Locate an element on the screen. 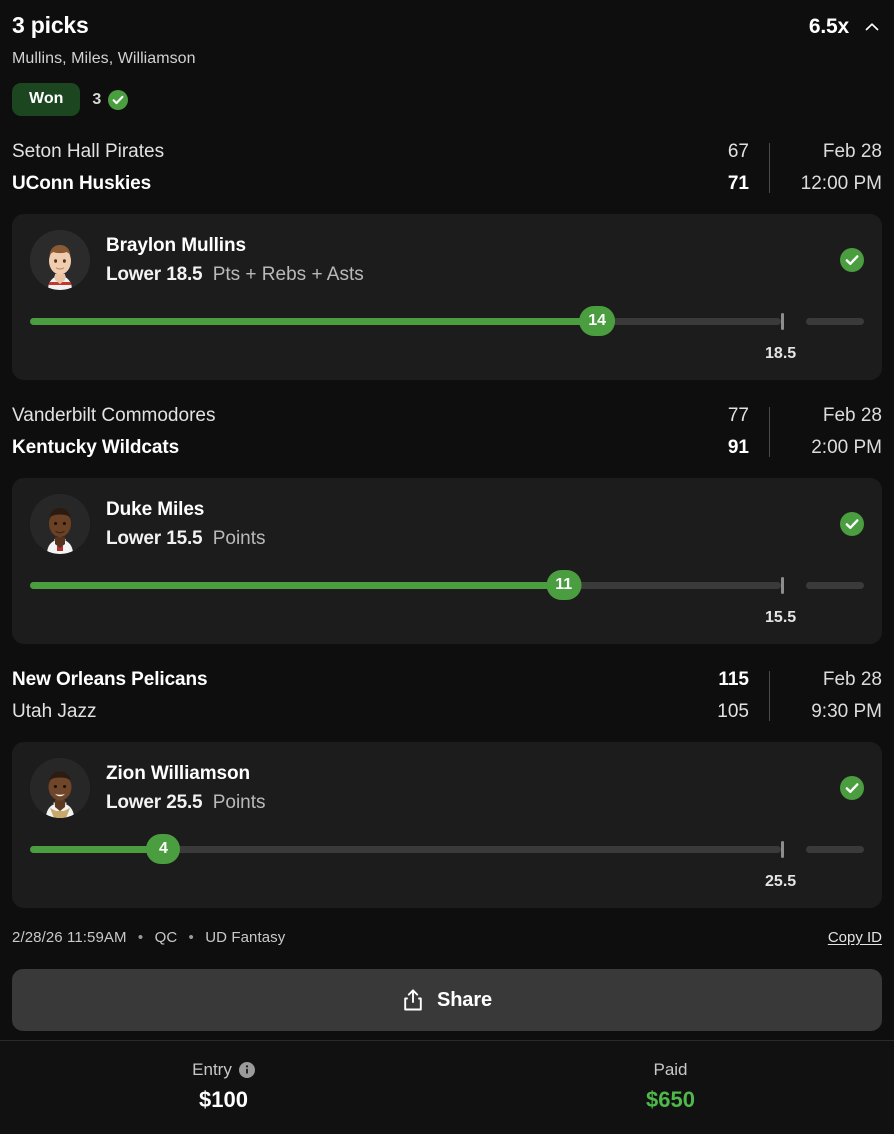 This screenshot has width=894, height=1134. pick-line: Lower 25.5 Points is located at coordinates (465, 803).